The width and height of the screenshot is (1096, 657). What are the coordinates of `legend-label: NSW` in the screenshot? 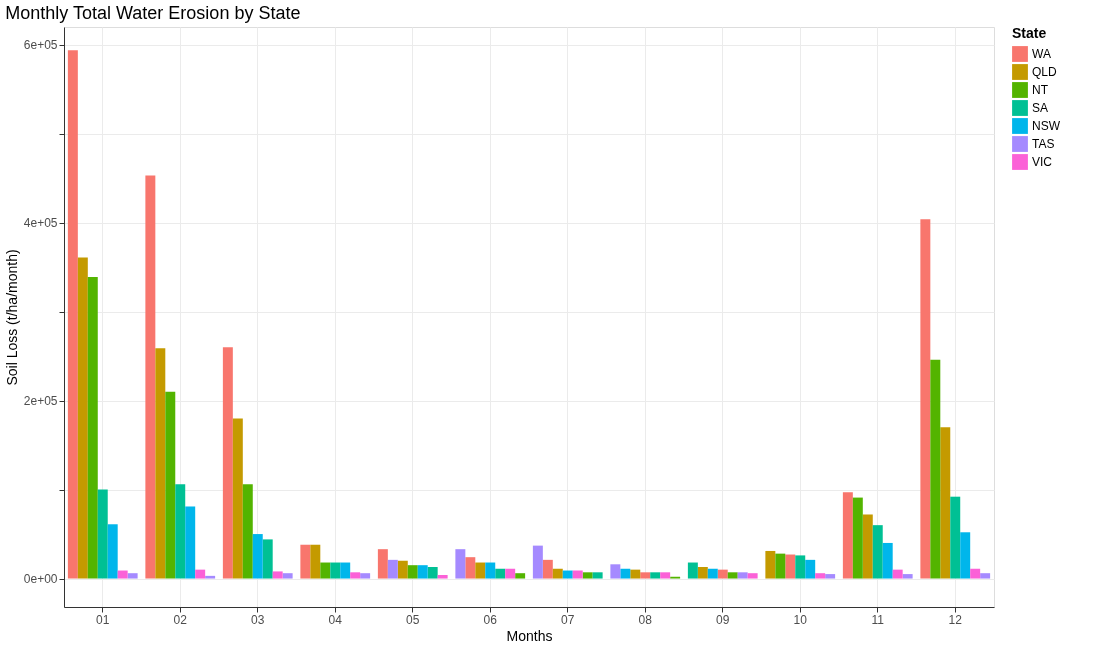 It's located at (1046, 126).